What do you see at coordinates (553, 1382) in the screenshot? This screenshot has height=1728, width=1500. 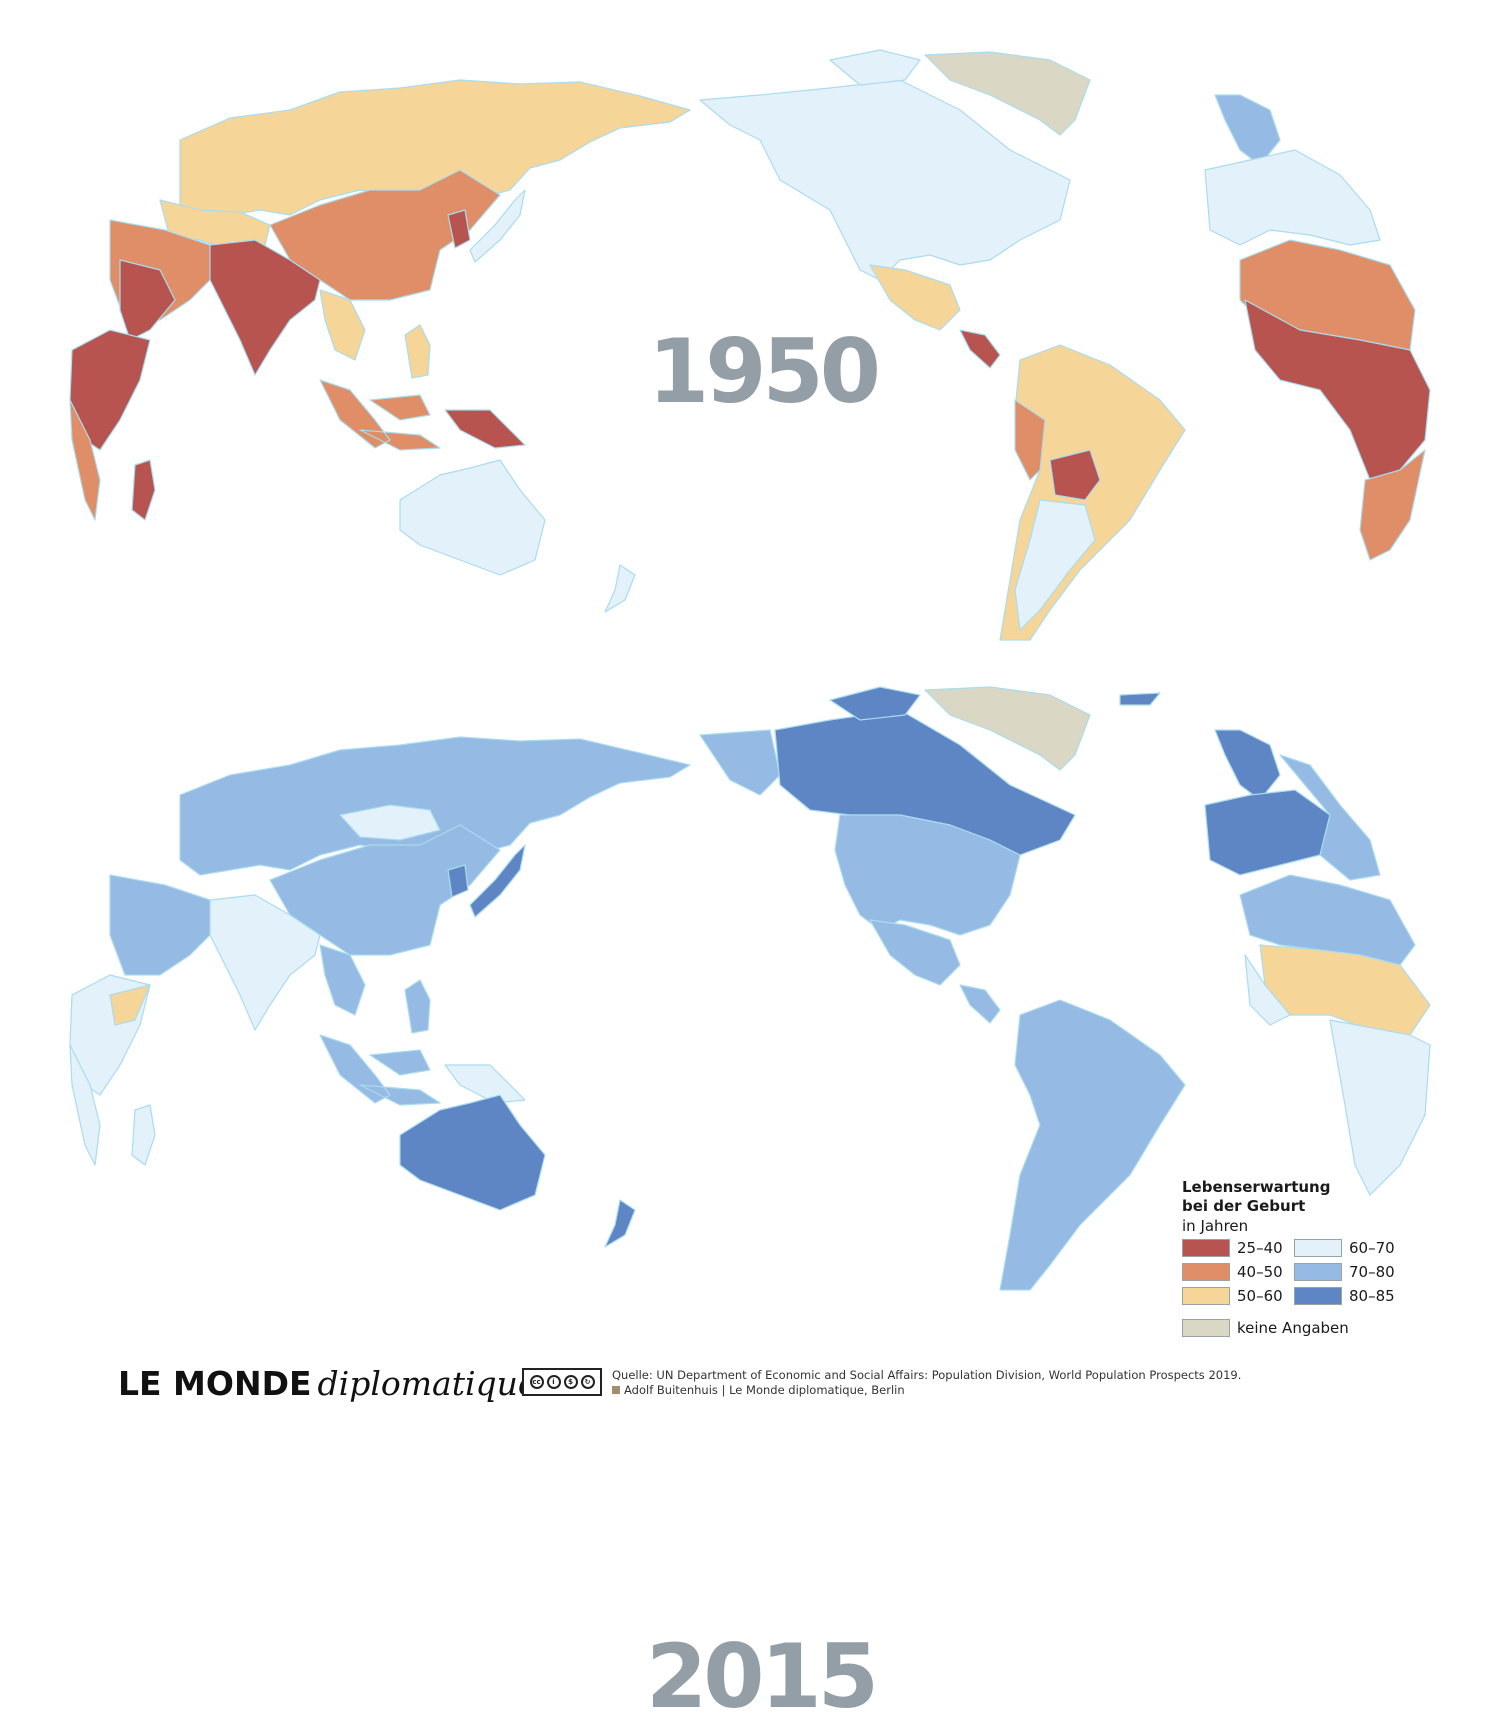 I see `by-icon: i` at bounding box center [553, 1382].